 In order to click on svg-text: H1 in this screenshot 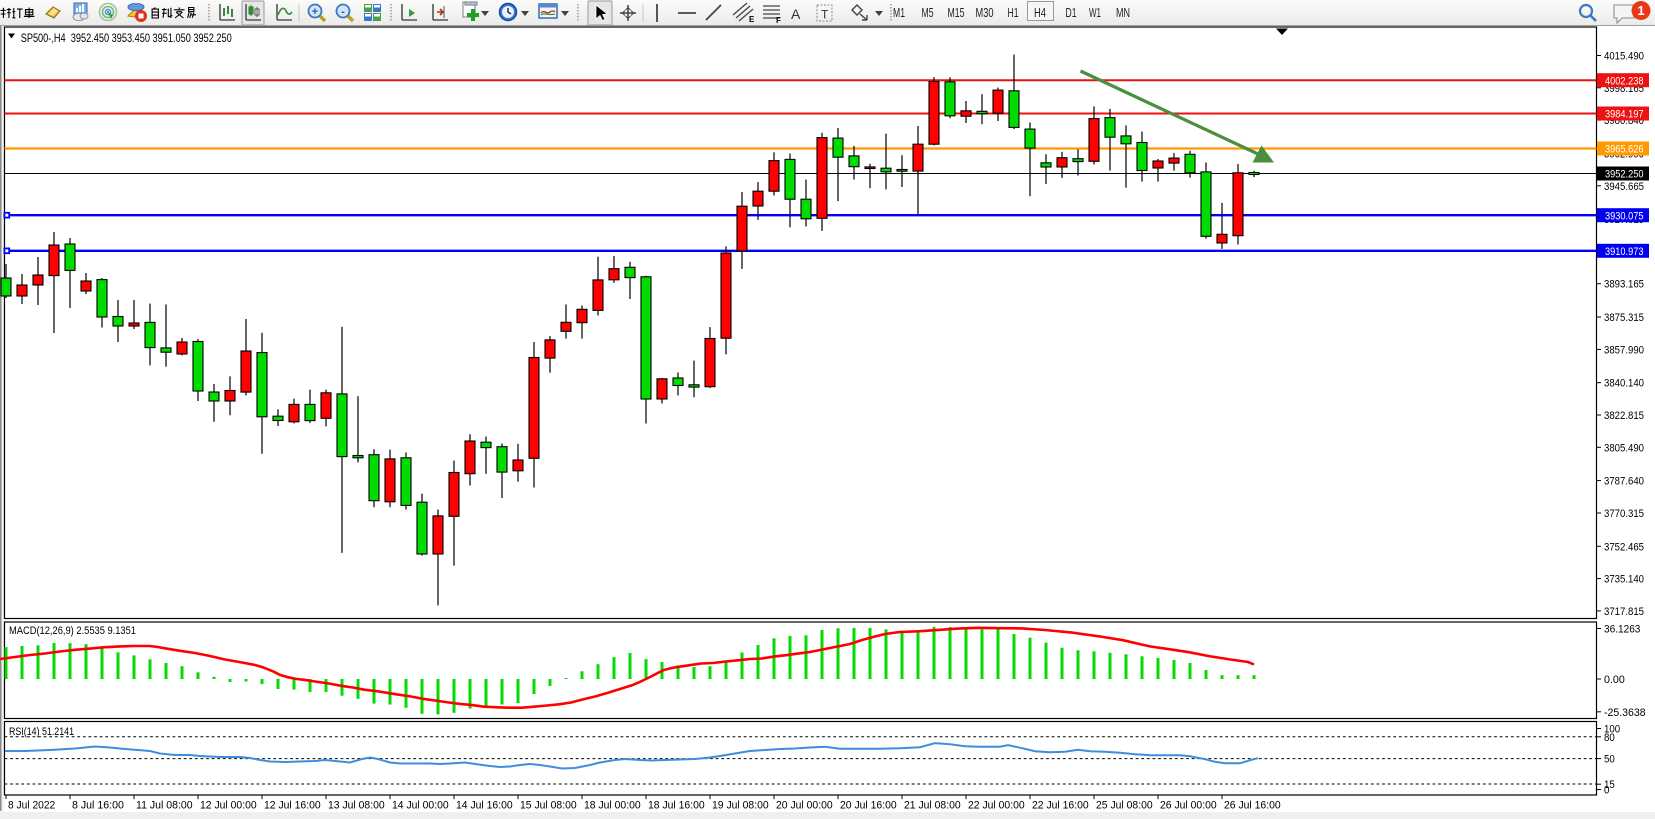, I will do `click(1013, 13)`.